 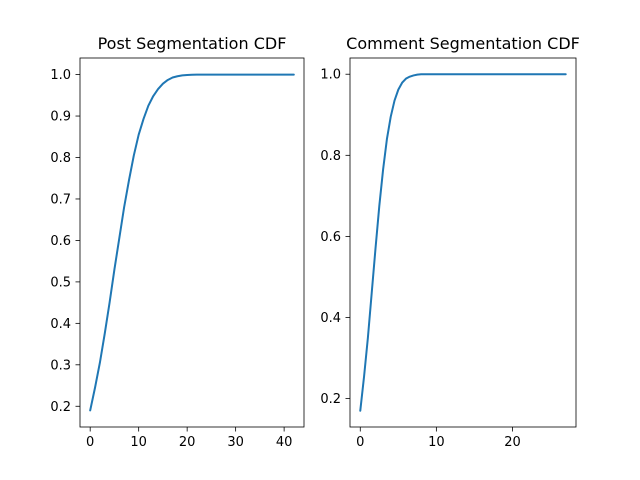 I want to click on y-axis: 0.2 0.4 0.6 0.8 1.0, so click(x=335, y=237).